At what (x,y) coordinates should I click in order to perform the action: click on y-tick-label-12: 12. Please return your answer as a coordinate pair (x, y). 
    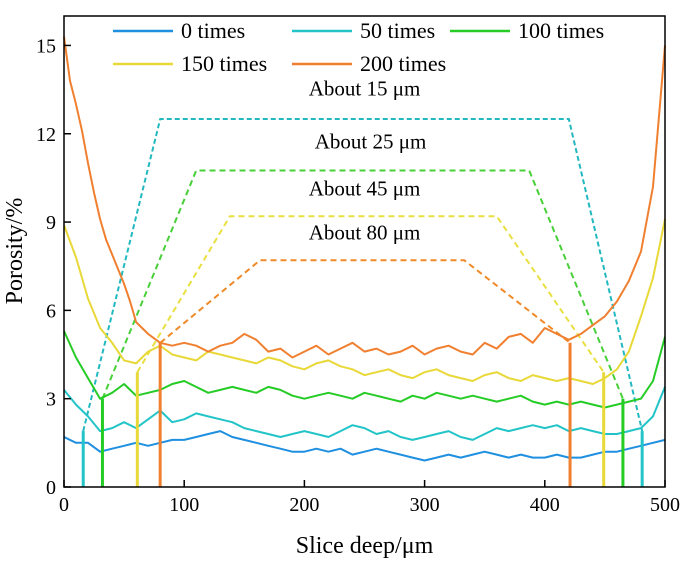
    Looking at the image, I should click on (46, 135).